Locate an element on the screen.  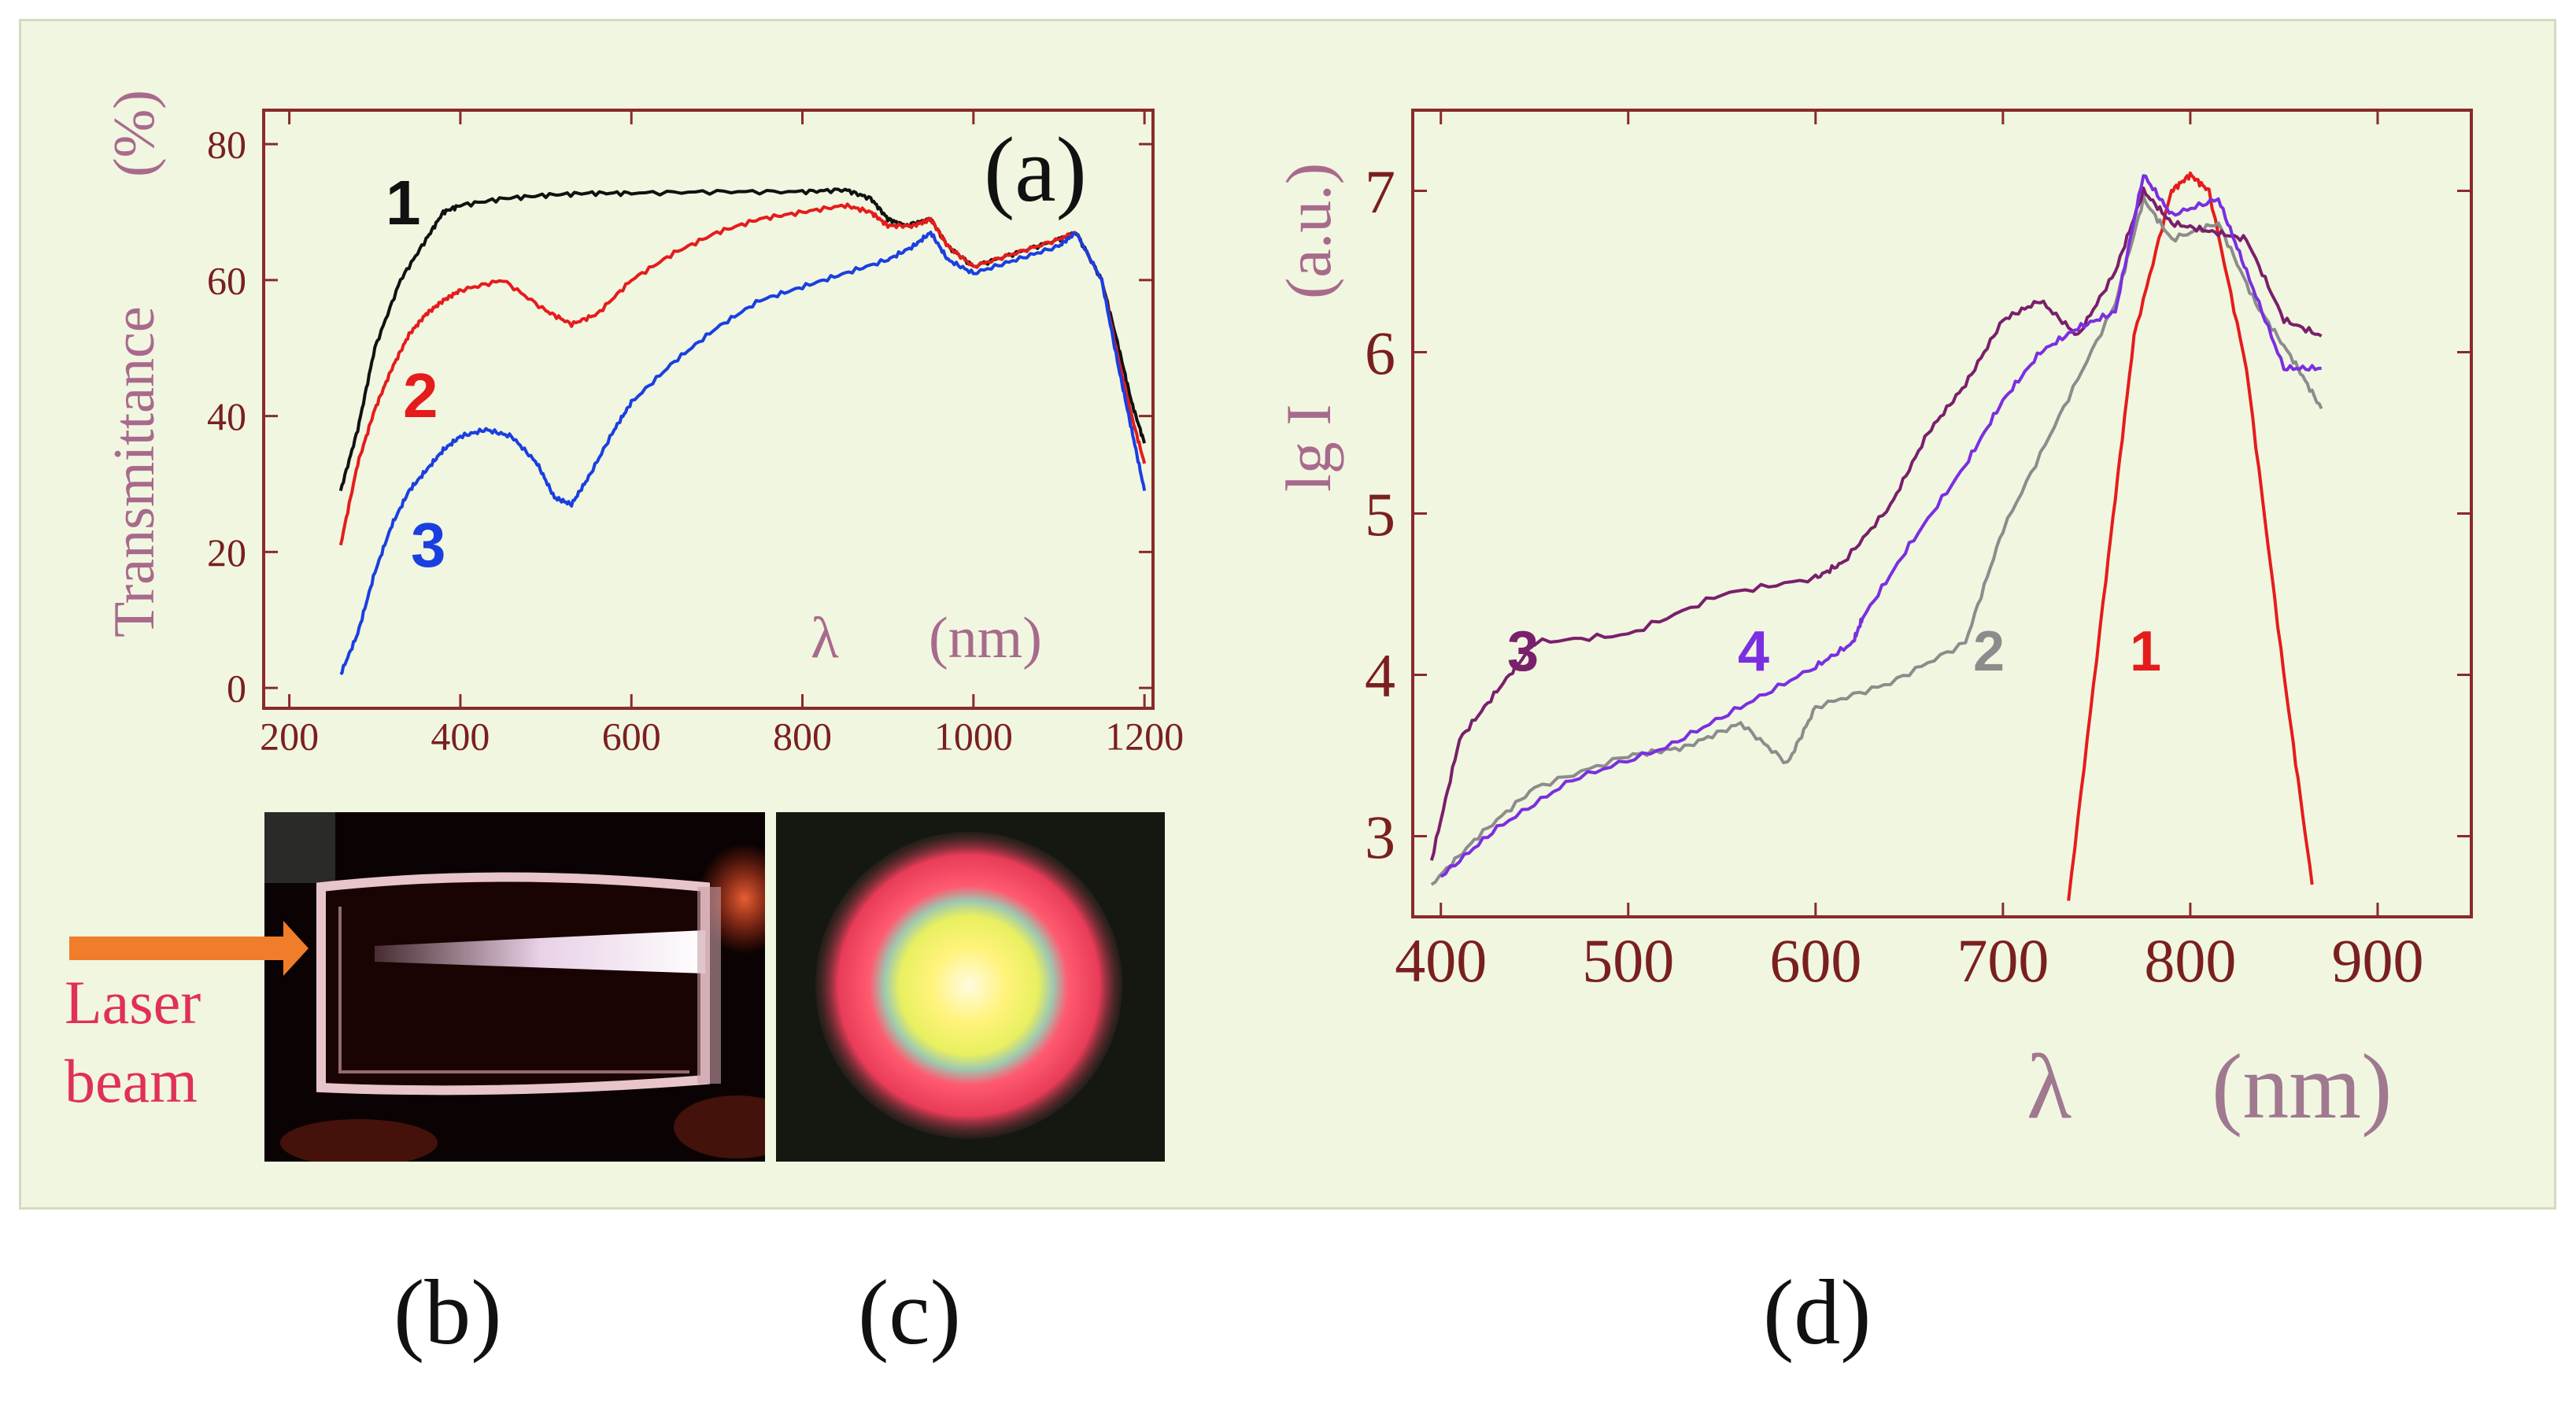
y-tick-label: 3 is located at coordinates (1380, 837).